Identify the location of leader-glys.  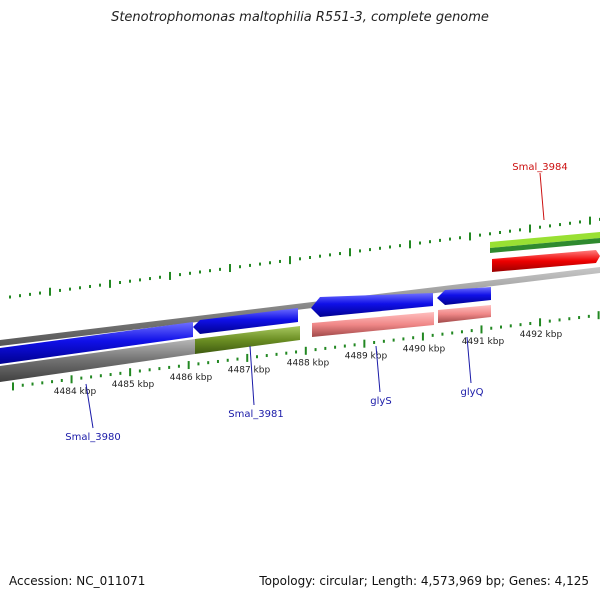
(378, 369).